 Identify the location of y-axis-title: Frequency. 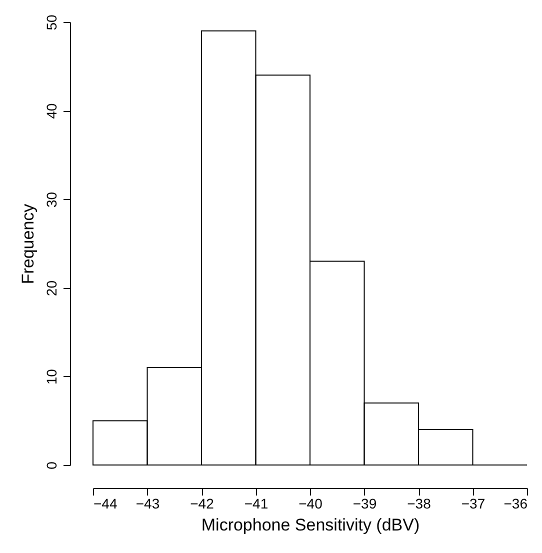
(28, 243).